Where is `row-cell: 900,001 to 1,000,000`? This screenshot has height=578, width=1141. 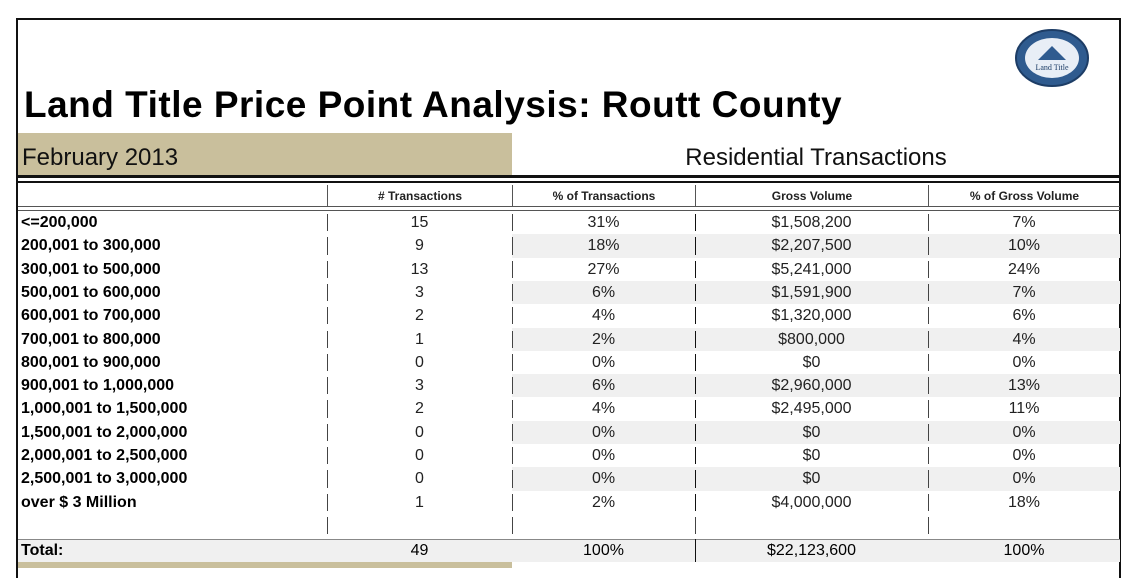 row-cell: 900,001 to 1,000,000 is located at coordinates (98, 386).